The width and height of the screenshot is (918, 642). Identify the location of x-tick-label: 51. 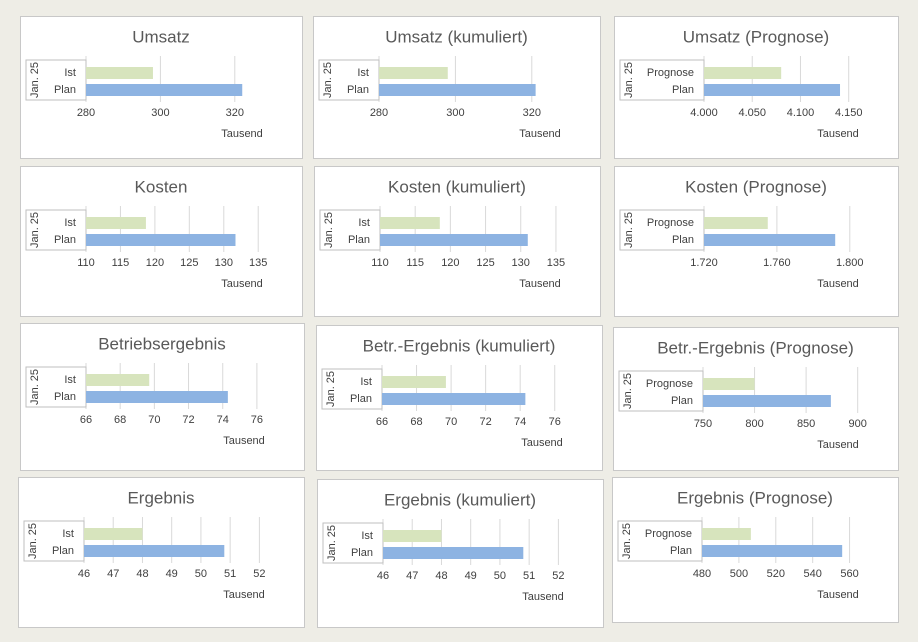
(230, 574).